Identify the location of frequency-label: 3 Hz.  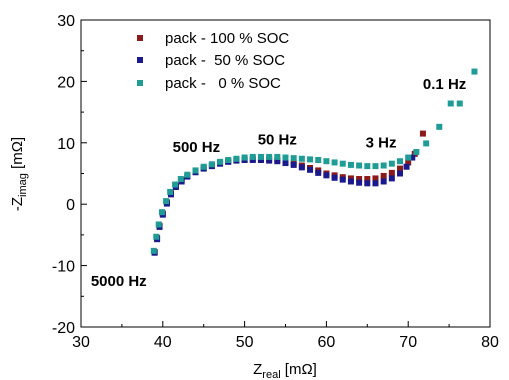
(381, 143).